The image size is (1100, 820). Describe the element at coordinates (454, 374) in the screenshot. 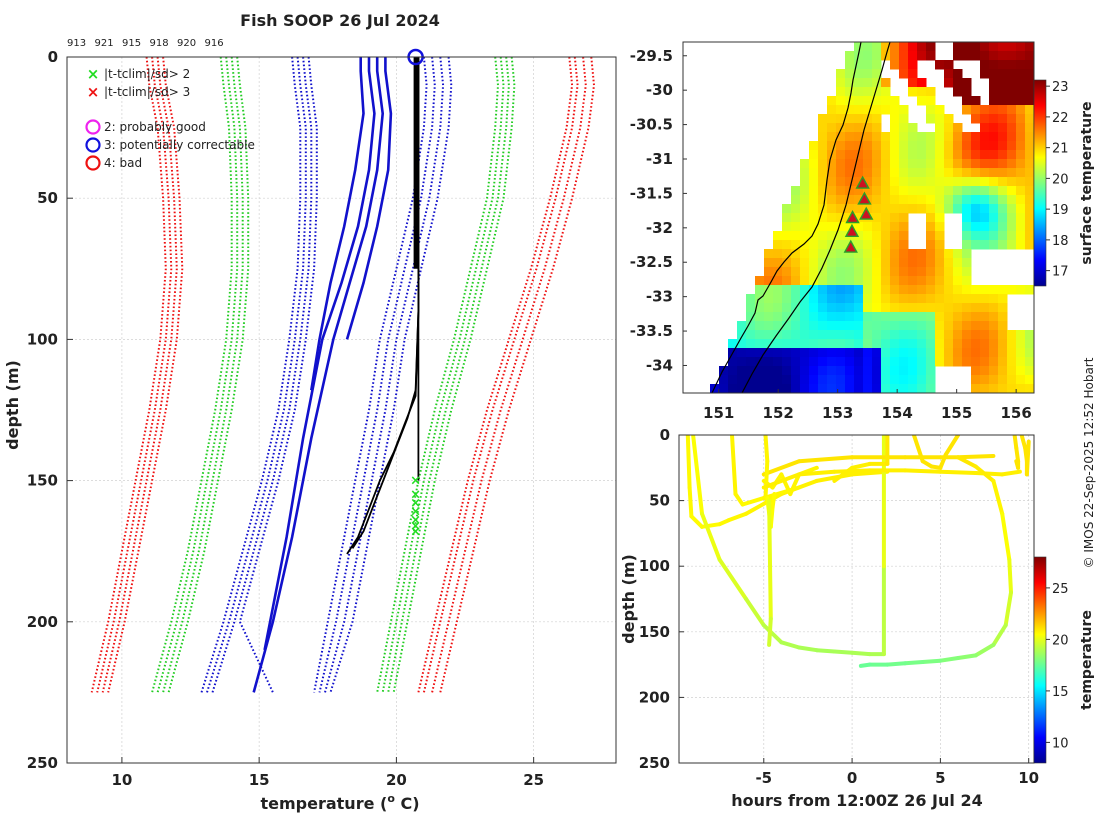

I see `sd2-envelope-right` at that location.